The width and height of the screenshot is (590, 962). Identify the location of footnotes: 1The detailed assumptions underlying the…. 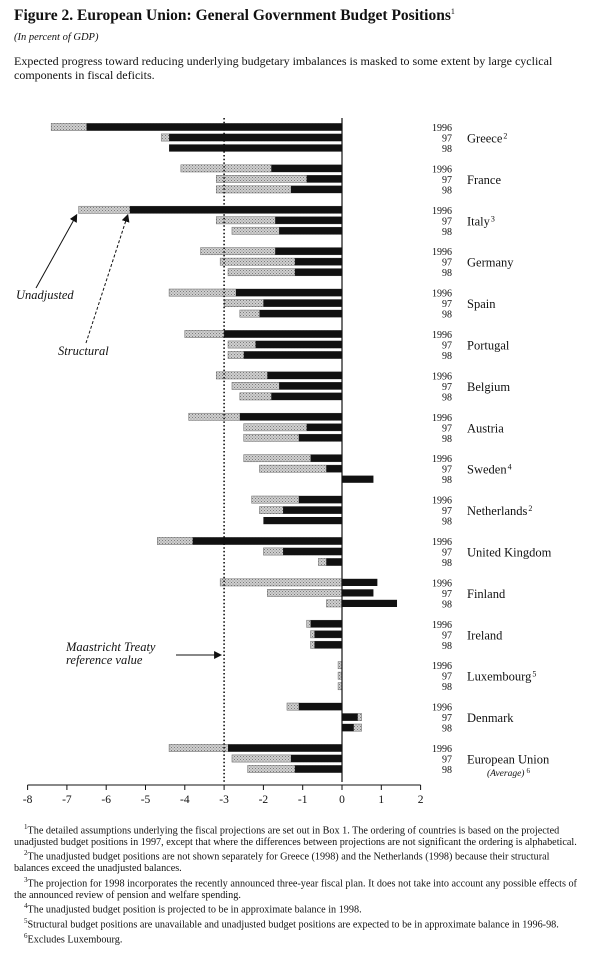
(297, 884).